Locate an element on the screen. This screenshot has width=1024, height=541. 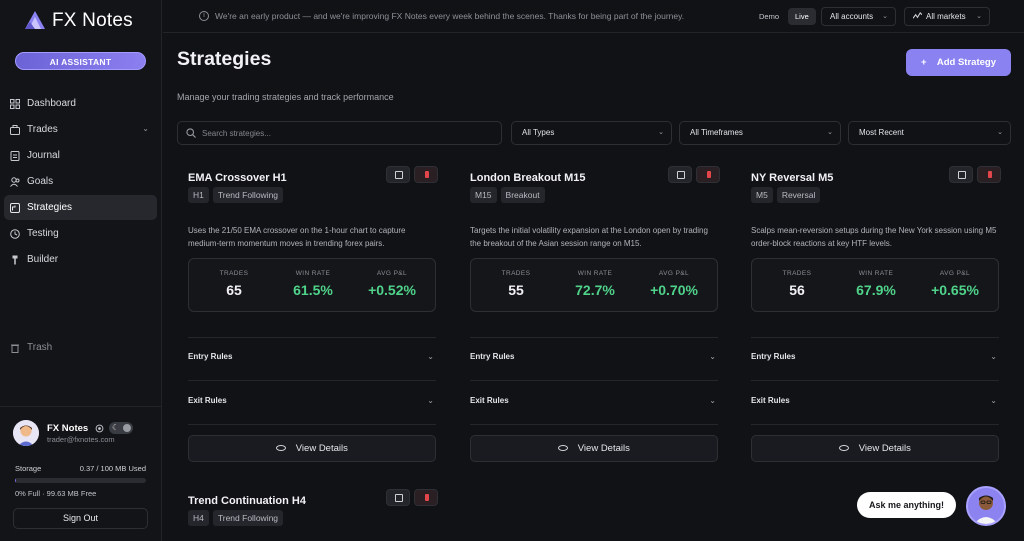
info-icon: i is located at coordinates (204, 16).